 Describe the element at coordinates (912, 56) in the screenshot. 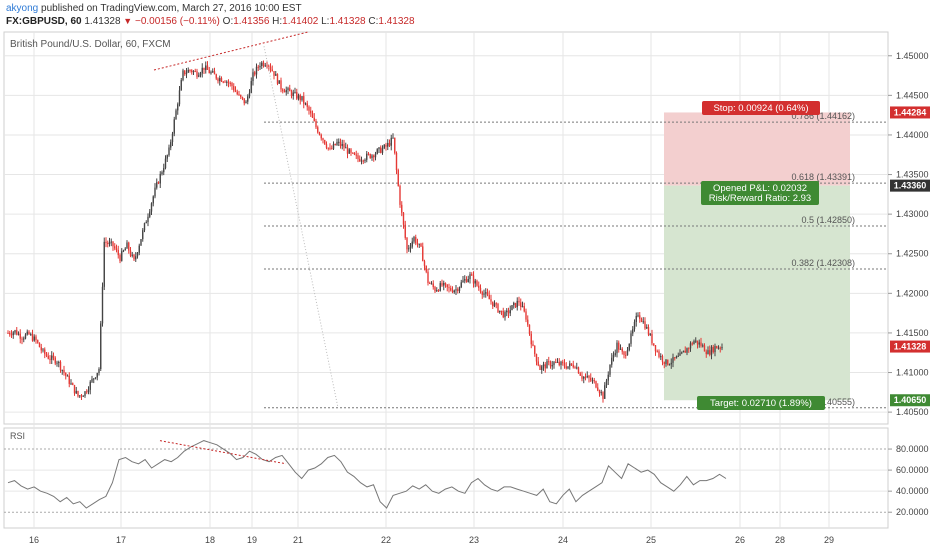

I see `price-tick-label: 1.45000` at that location.